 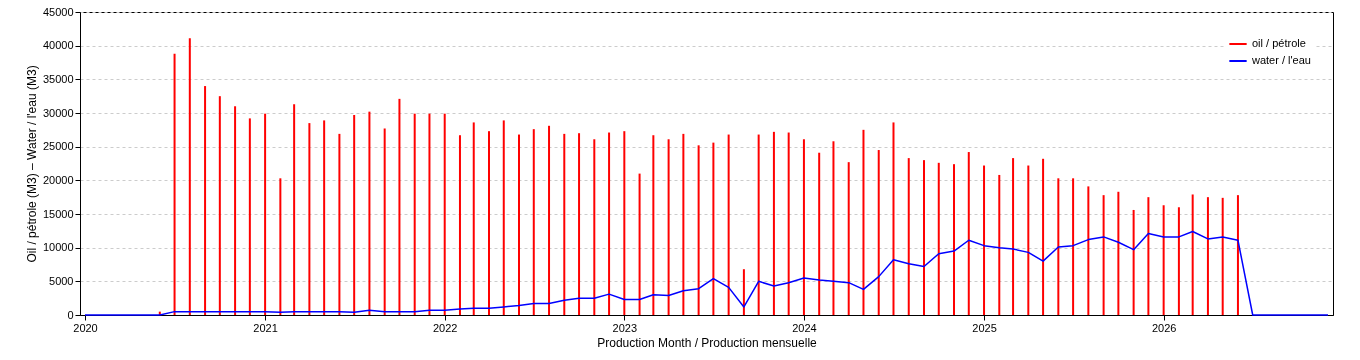 What do you see at coordinates (804, 327) in the screenshot?
I see `x-tick-label: 2024` at bounding box center [804, 327].